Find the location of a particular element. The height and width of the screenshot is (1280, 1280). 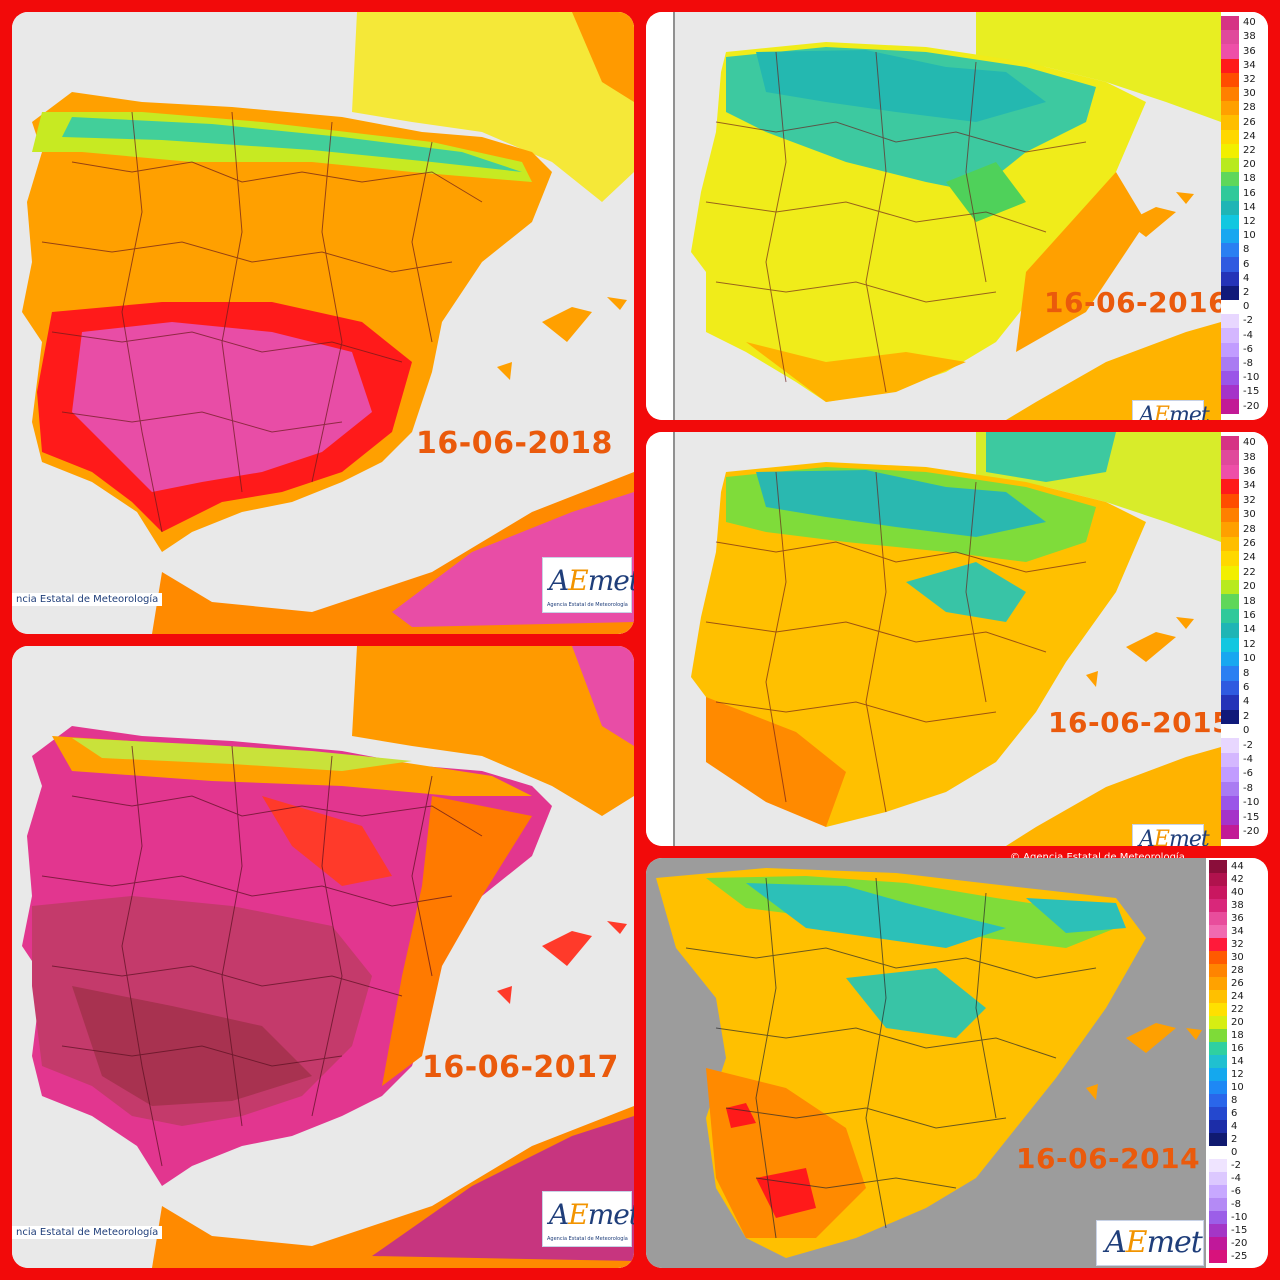

legend-tick-label: -15 is located at coordinates (1239, 1230).